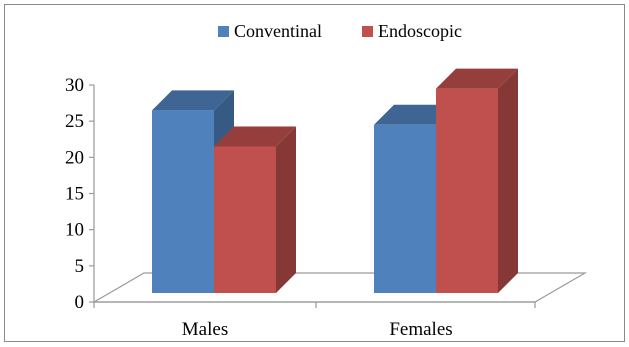 Image resolution: width=629 pixels, height=347 pixels. Describe the element at coordinates (74, 85) in the screenshot. I see `y-tick-label: 30` at that location.